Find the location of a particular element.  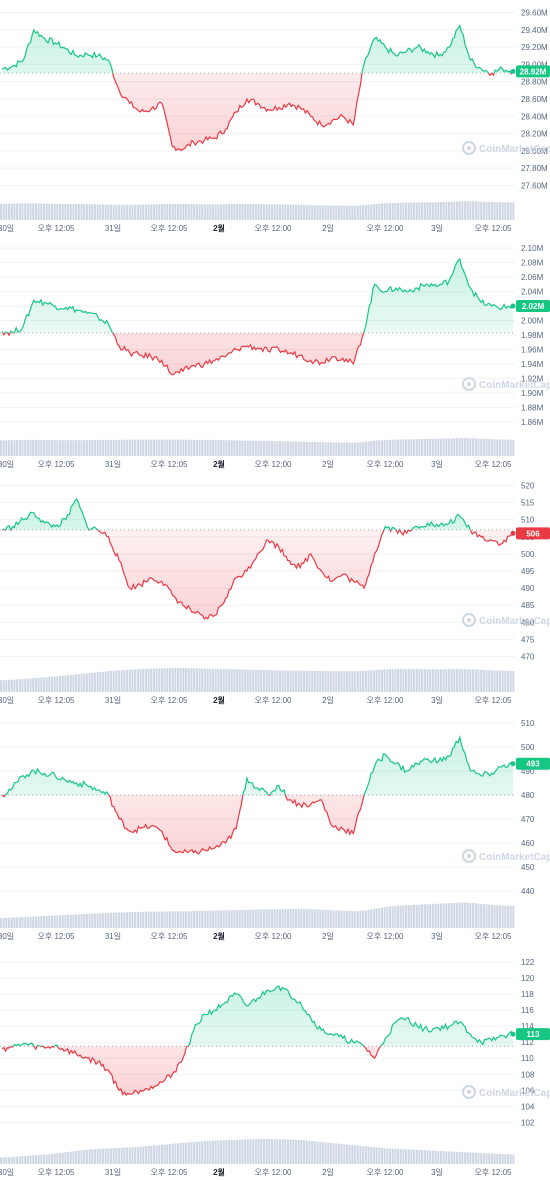

y-tick-label: 470 is located at coordinates (528, 657).